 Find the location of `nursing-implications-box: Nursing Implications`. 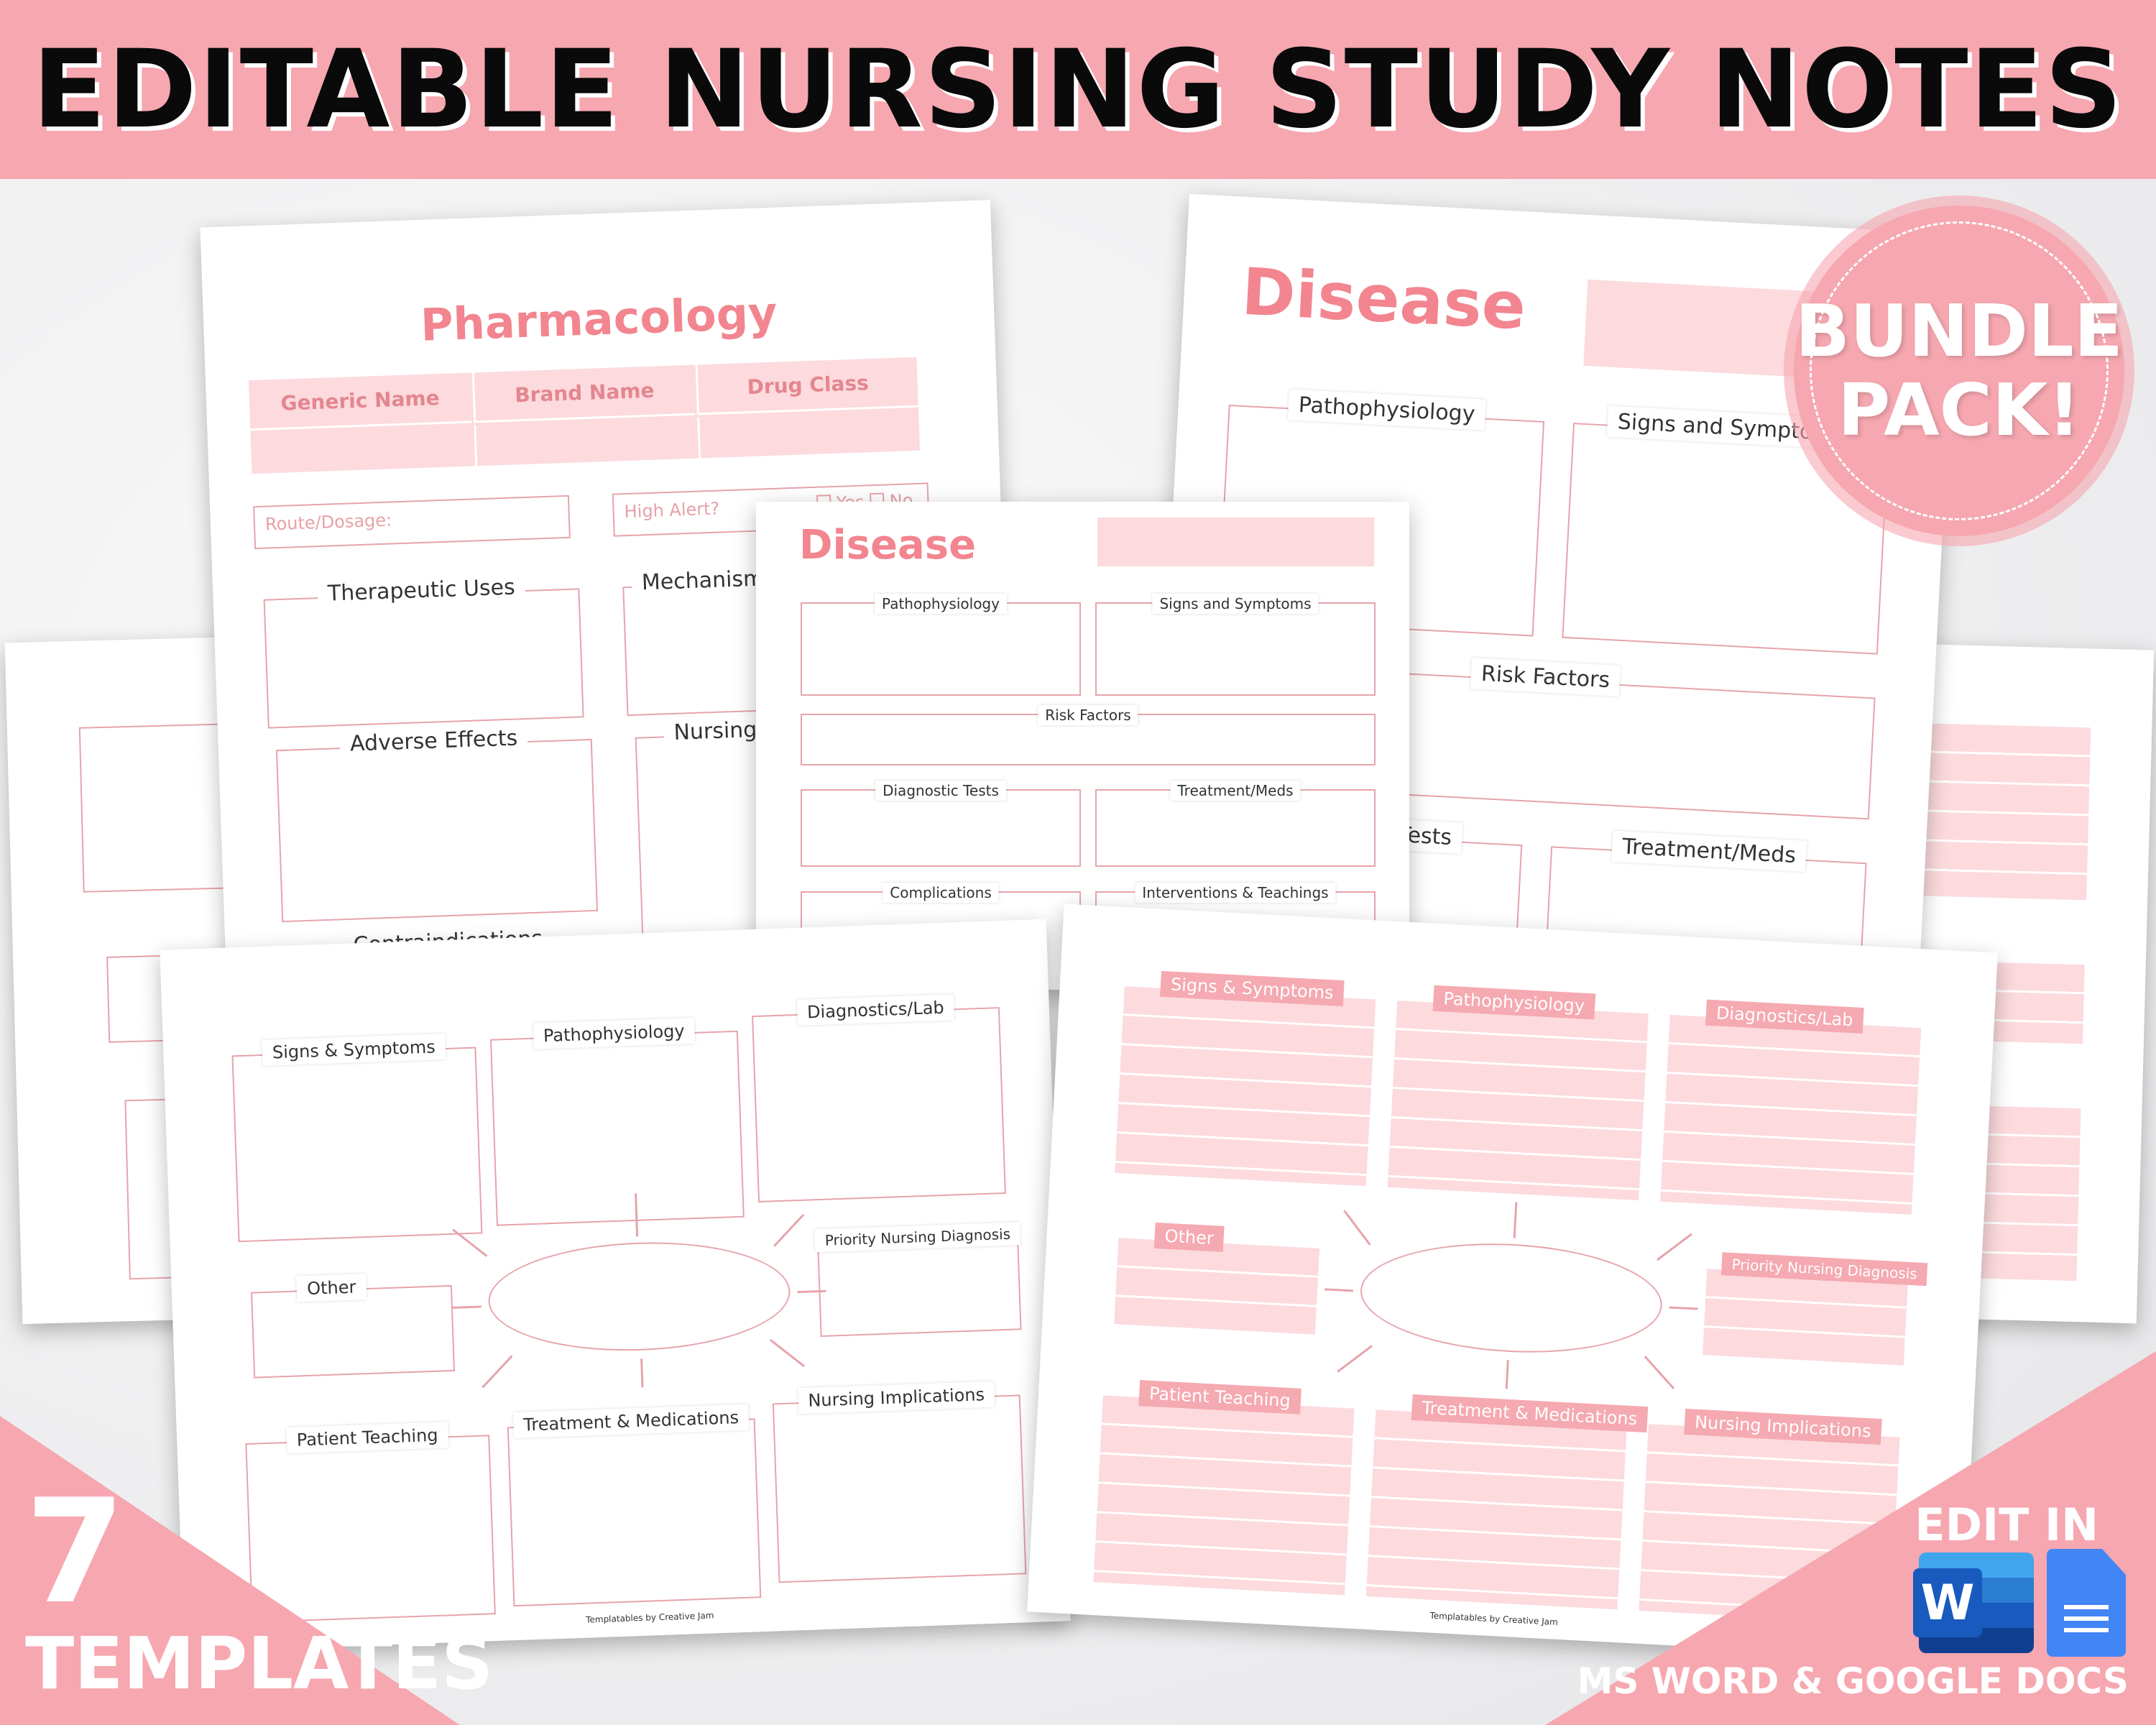

nursing-implications-box: Nursing Implications is located at coordinates (900, 1482).